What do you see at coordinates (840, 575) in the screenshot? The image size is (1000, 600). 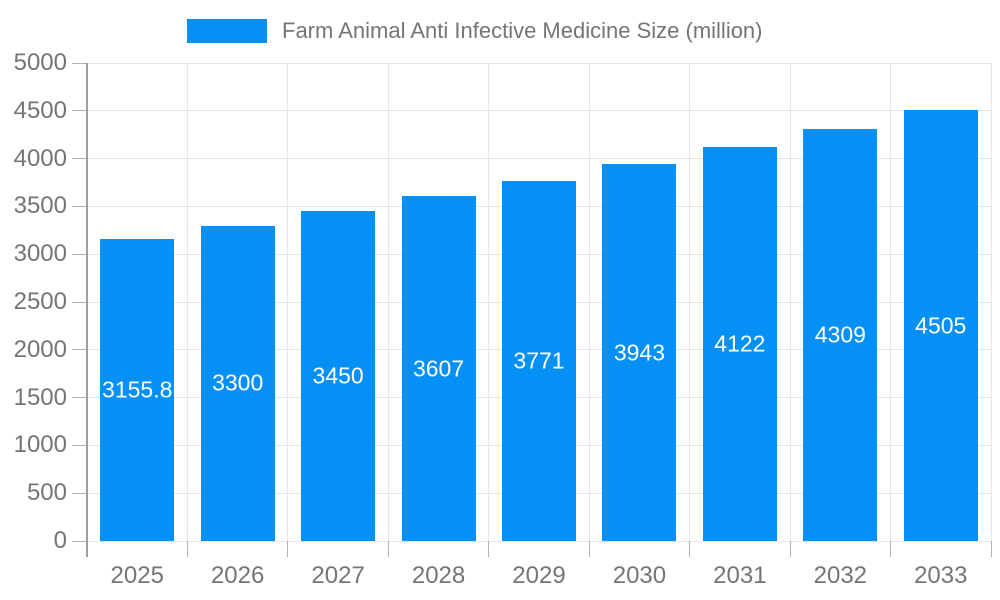 I see `x-tick-label: 2032` at bounding box center [840, 575].